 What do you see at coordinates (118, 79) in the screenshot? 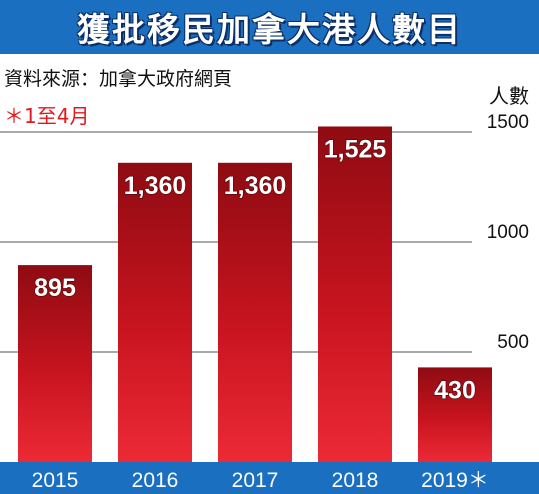
I see `source-caption: 資料來源：加拿大政府網頁` at bounding box center [118, 79].